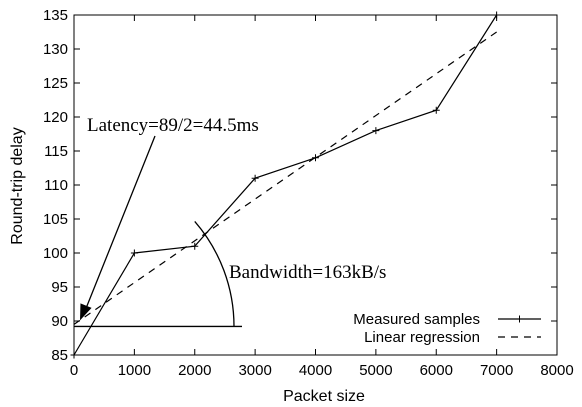  What do you see at coordinates (422, 337) in the screenshot?
I see `legend-label-regression: Linear regression` at bounding box center [422, 337].